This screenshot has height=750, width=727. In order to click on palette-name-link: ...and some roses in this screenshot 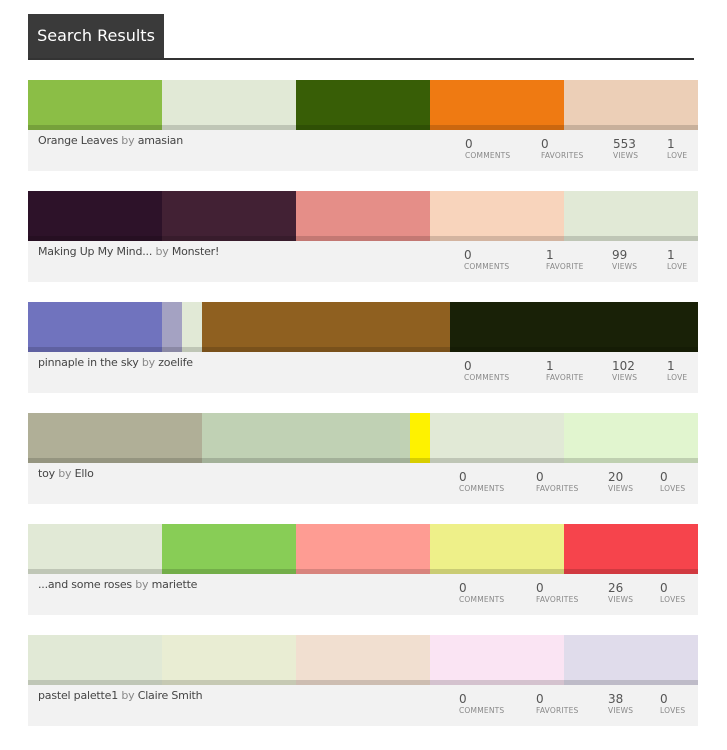, I will do `click(85, 584)`.